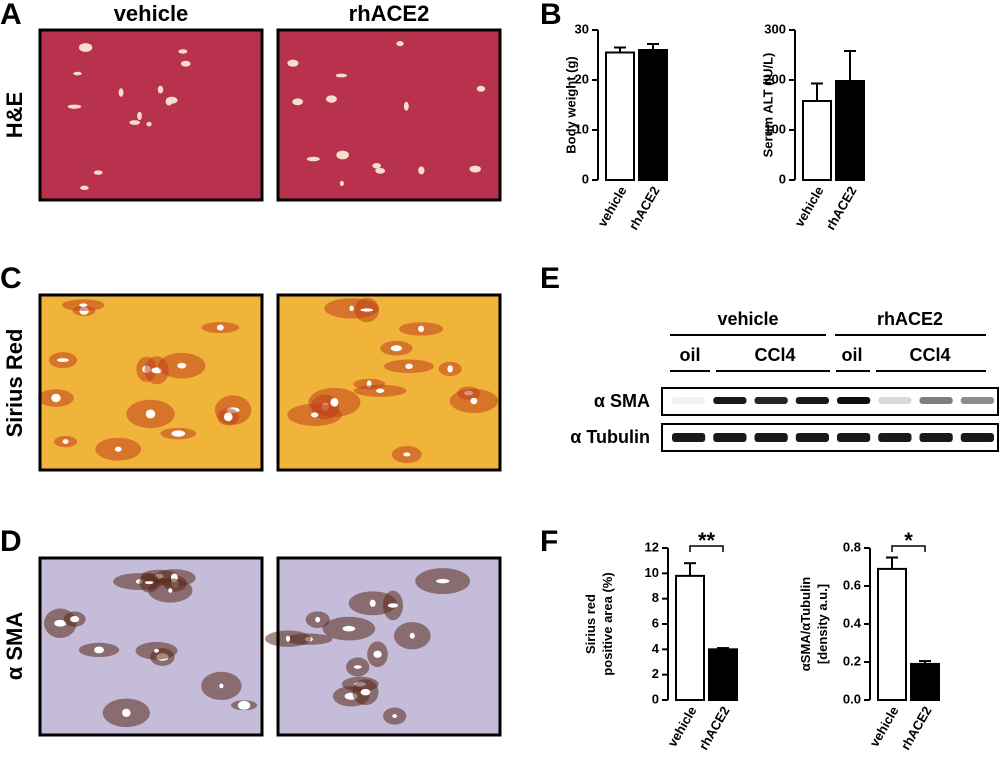 The width and height of the screenshot is (1000, 767). What do you see at coordinates (852, 584) in the screenshot?
I see `y-tick-label: 0.6` at bounding box center [852, 584].